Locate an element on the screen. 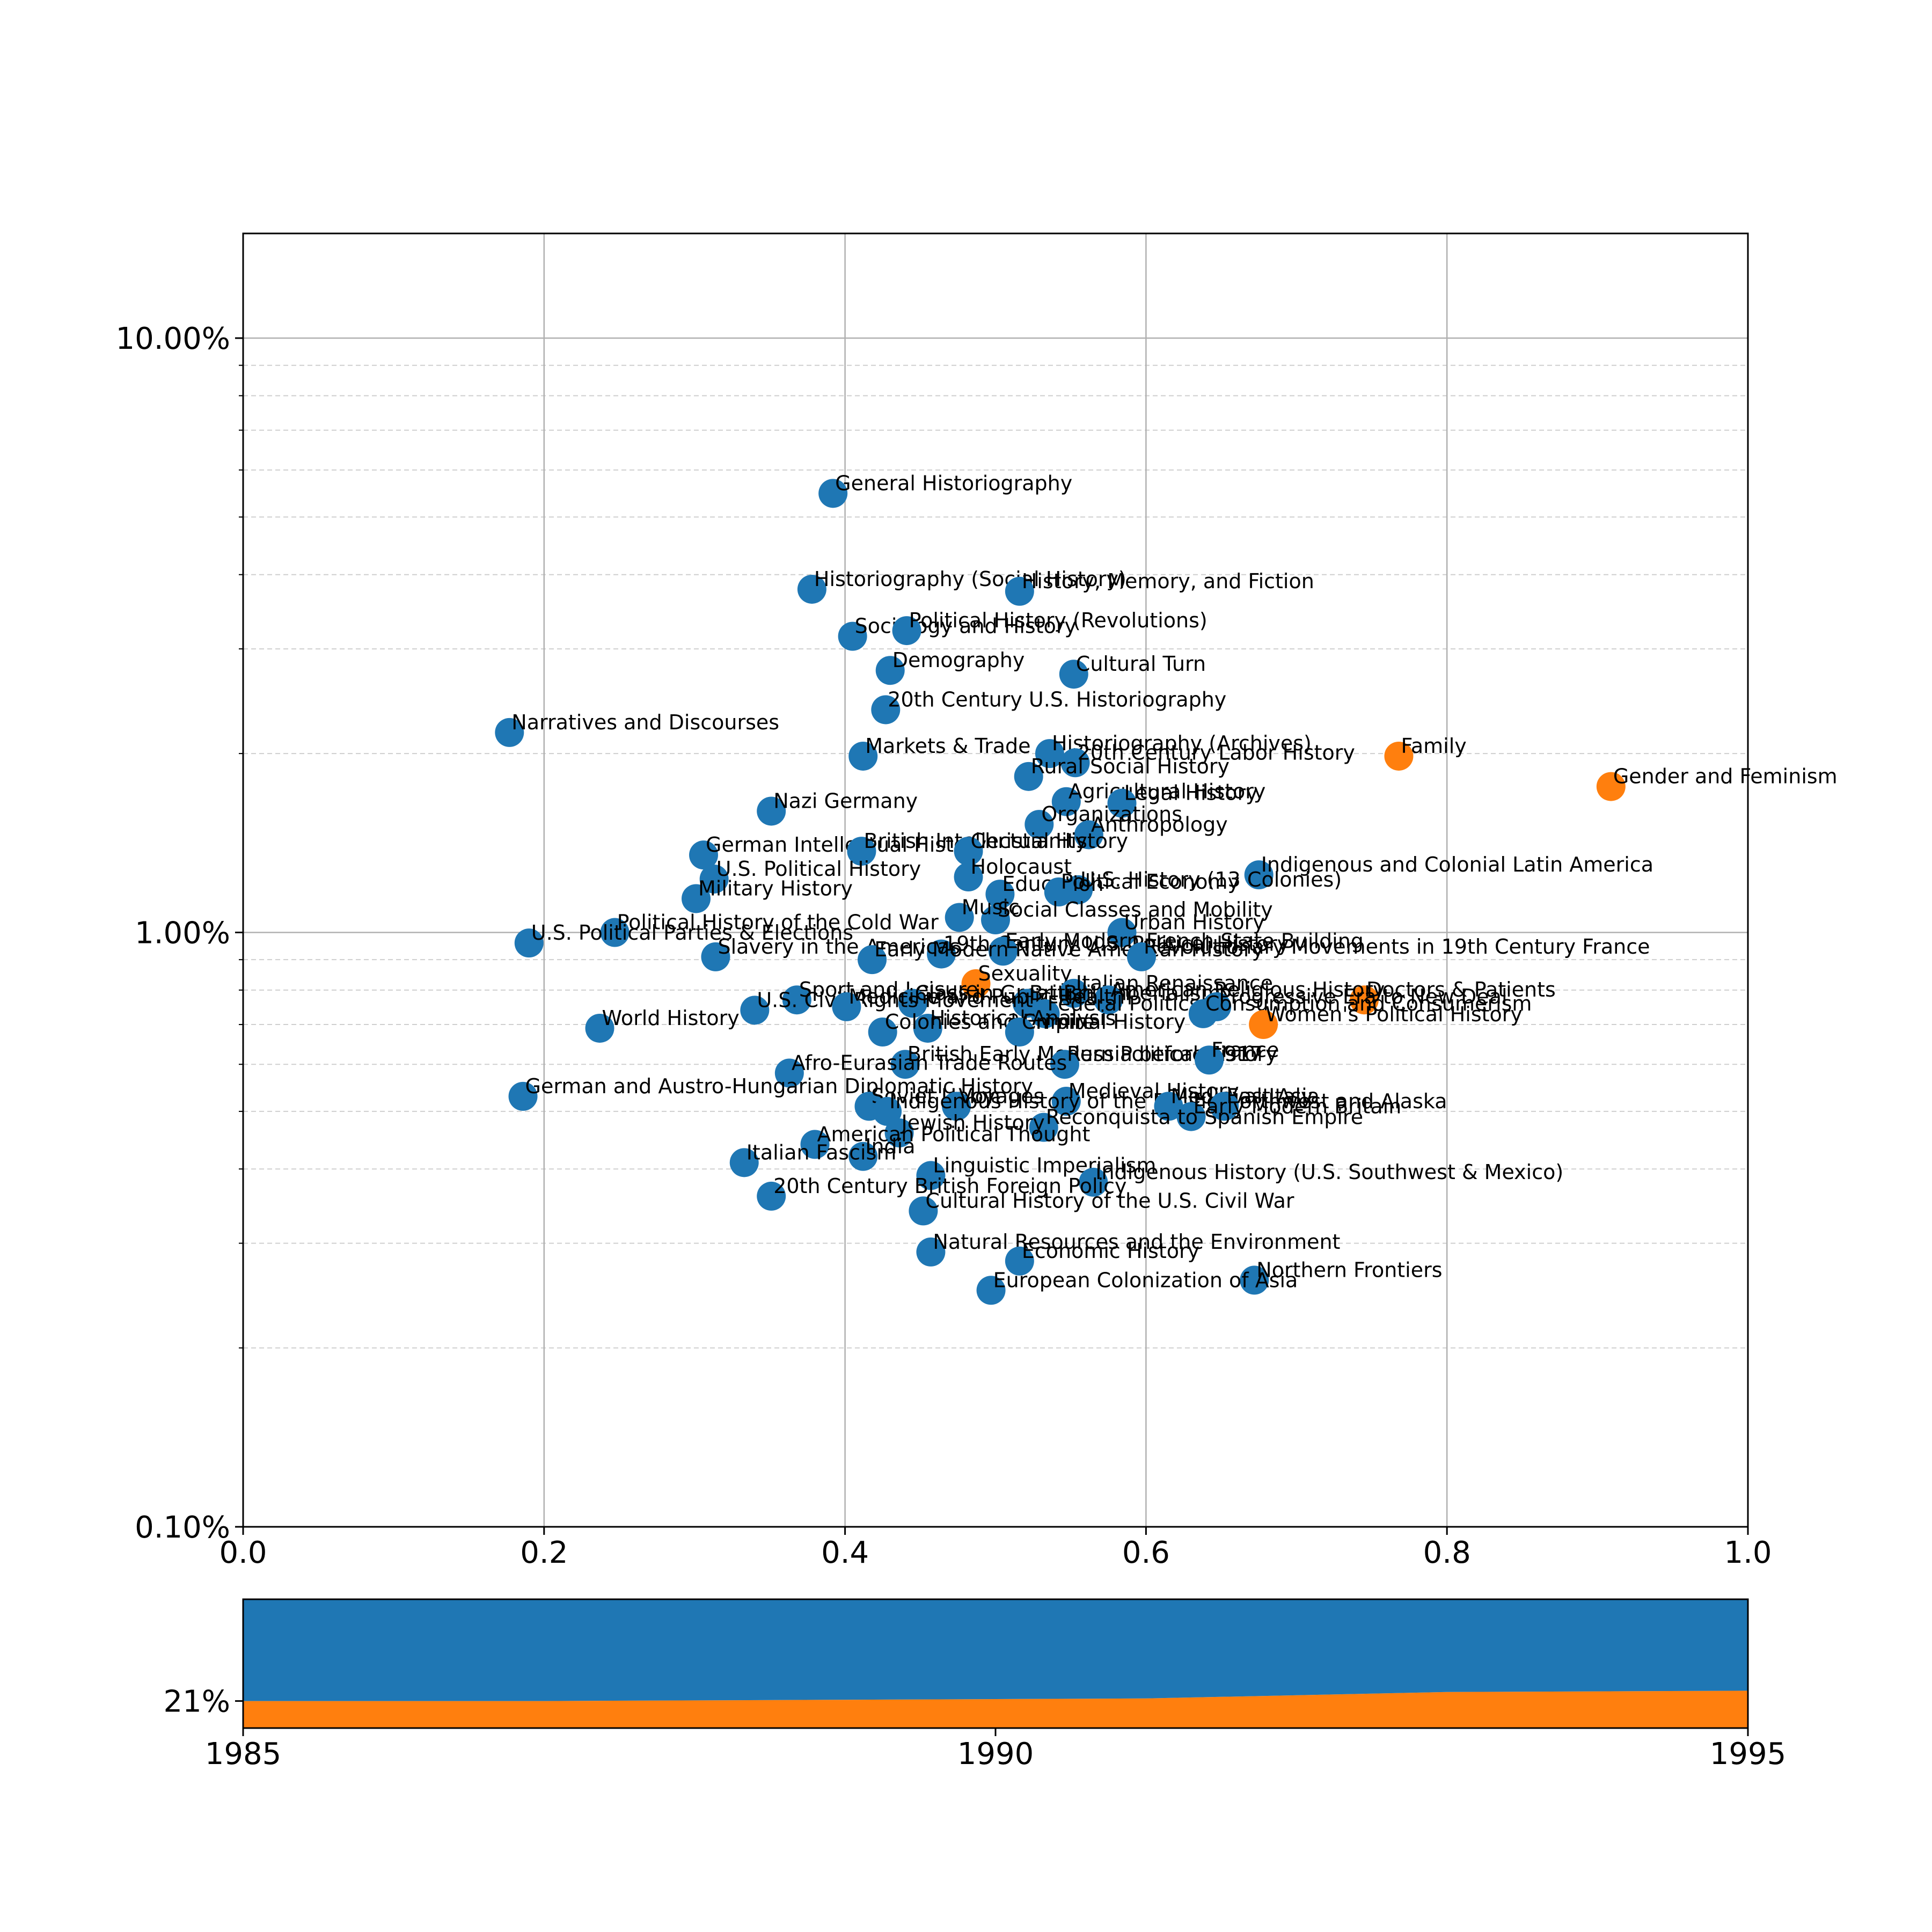 The width and height of the screenshot is (1932, 1932). area-x-ticks: 1985 1990 1995 is located at coordinates (996, 1750).